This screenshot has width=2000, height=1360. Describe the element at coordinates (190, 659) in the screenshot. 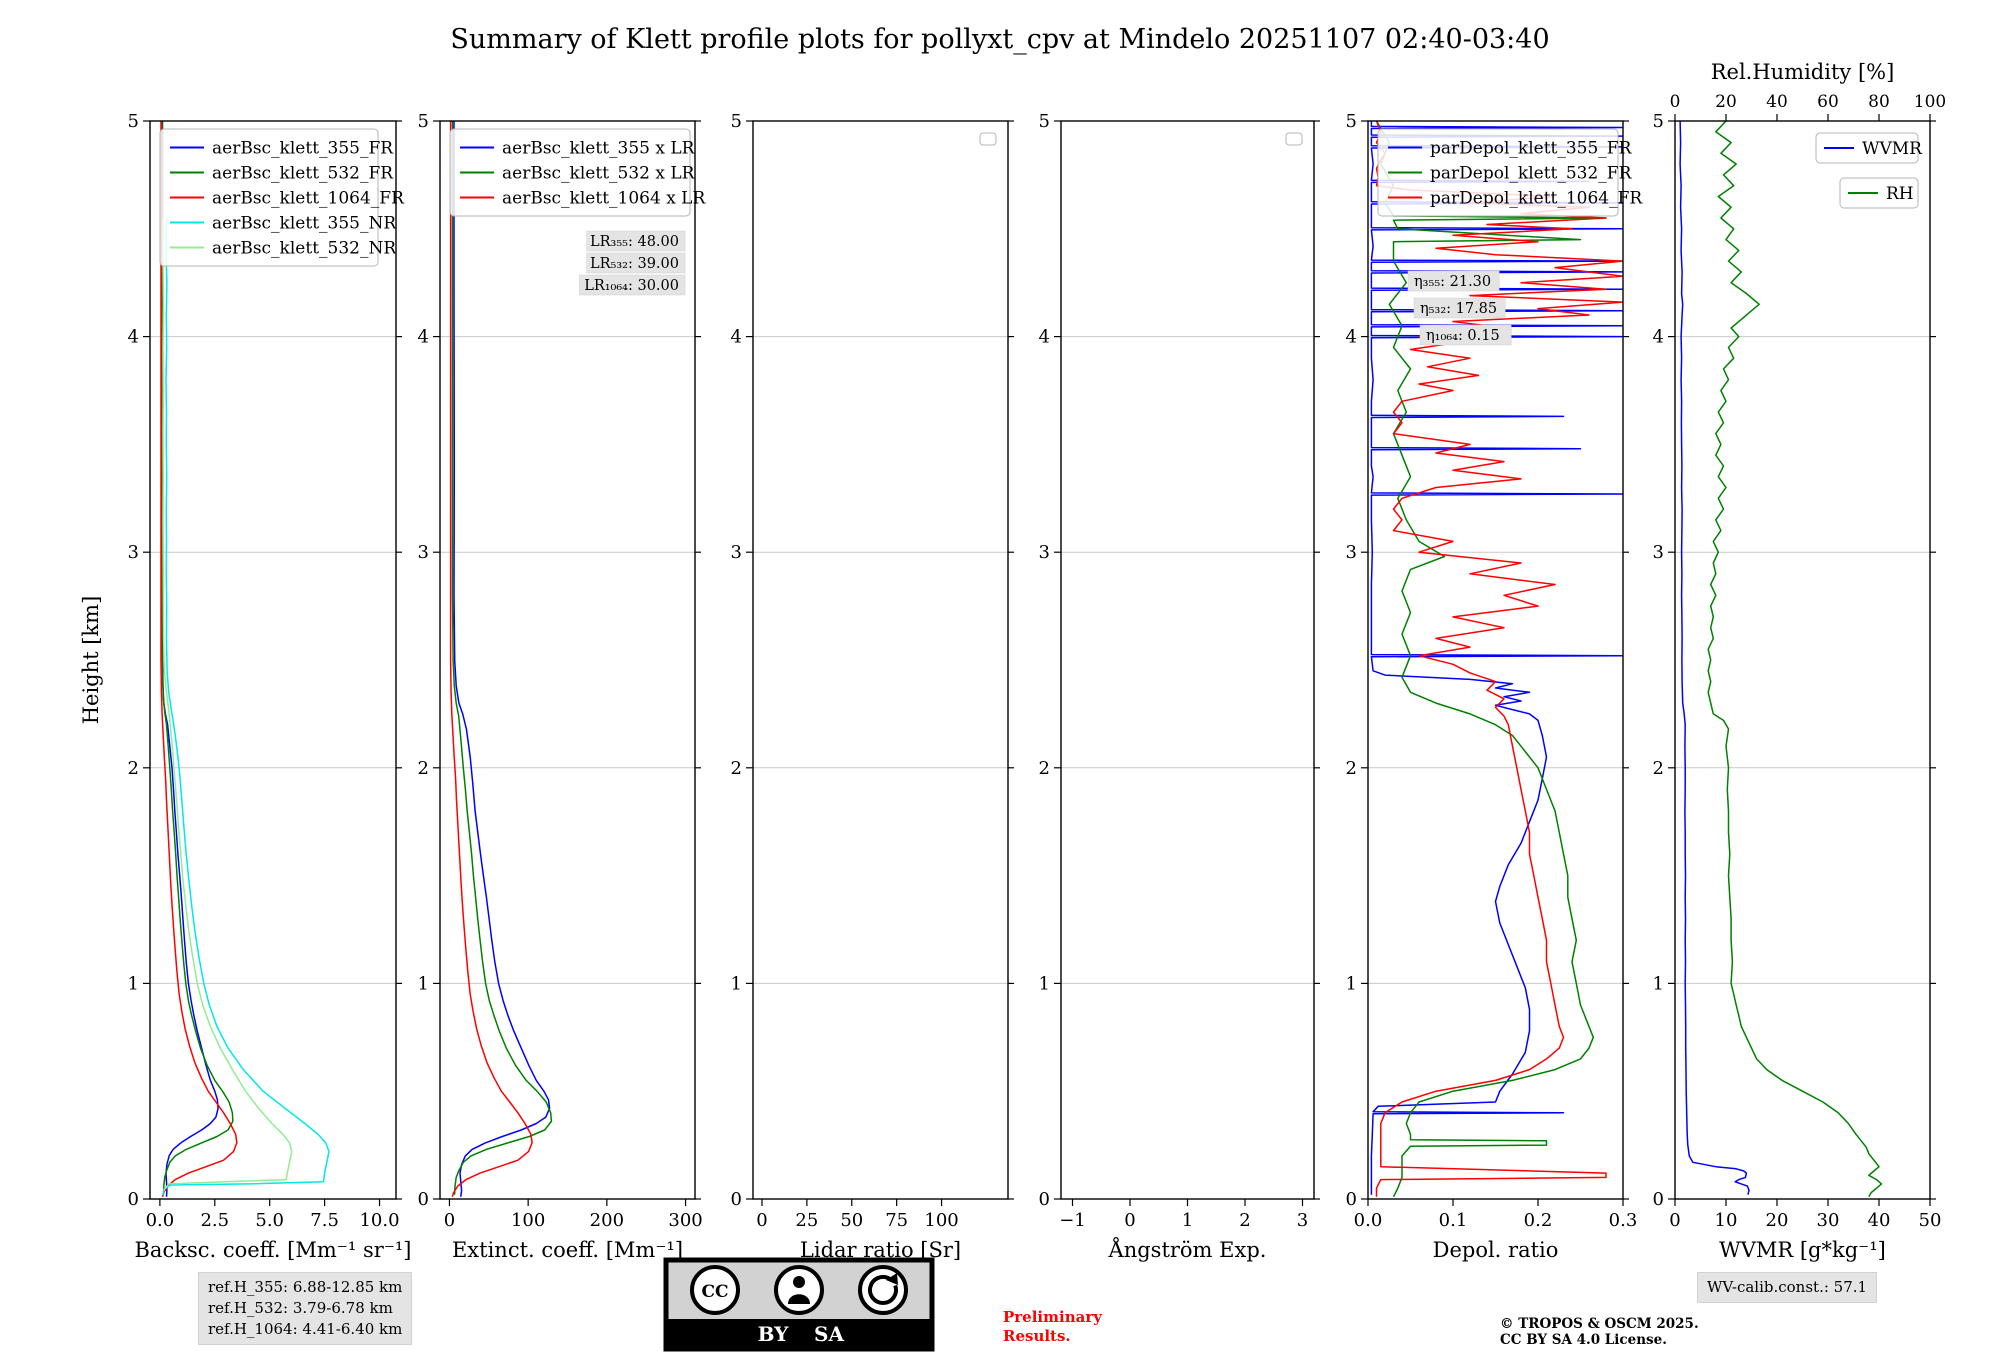

I see `series-bsc355fr` at that location.